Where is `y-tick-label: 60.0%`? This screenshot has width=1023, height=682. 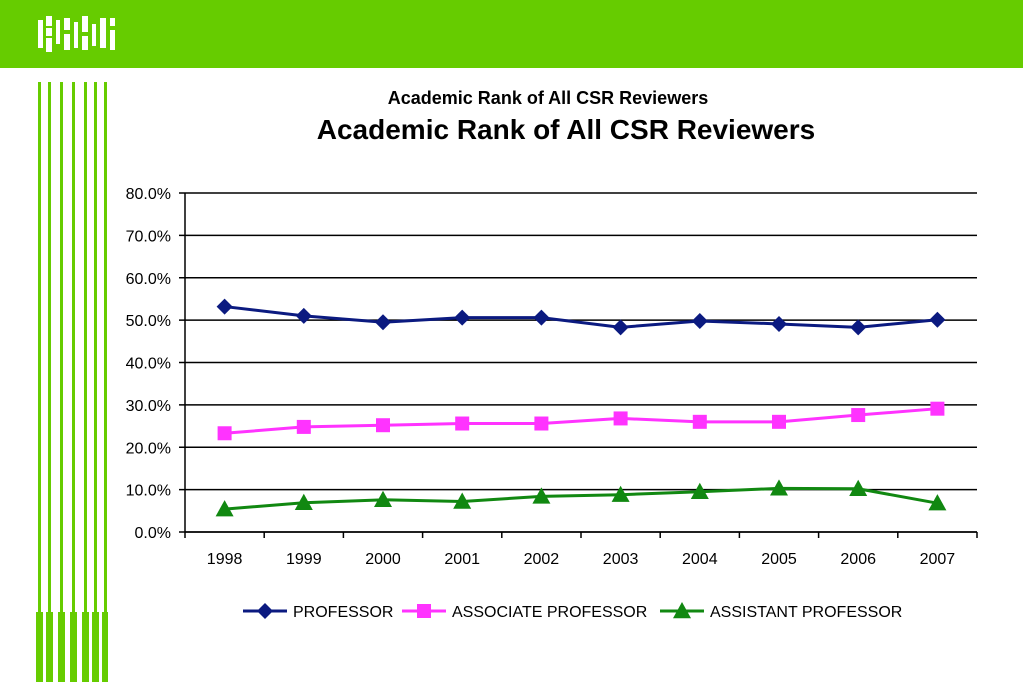 y-tick-label: 60.0% is located at coordinates (148, 279).